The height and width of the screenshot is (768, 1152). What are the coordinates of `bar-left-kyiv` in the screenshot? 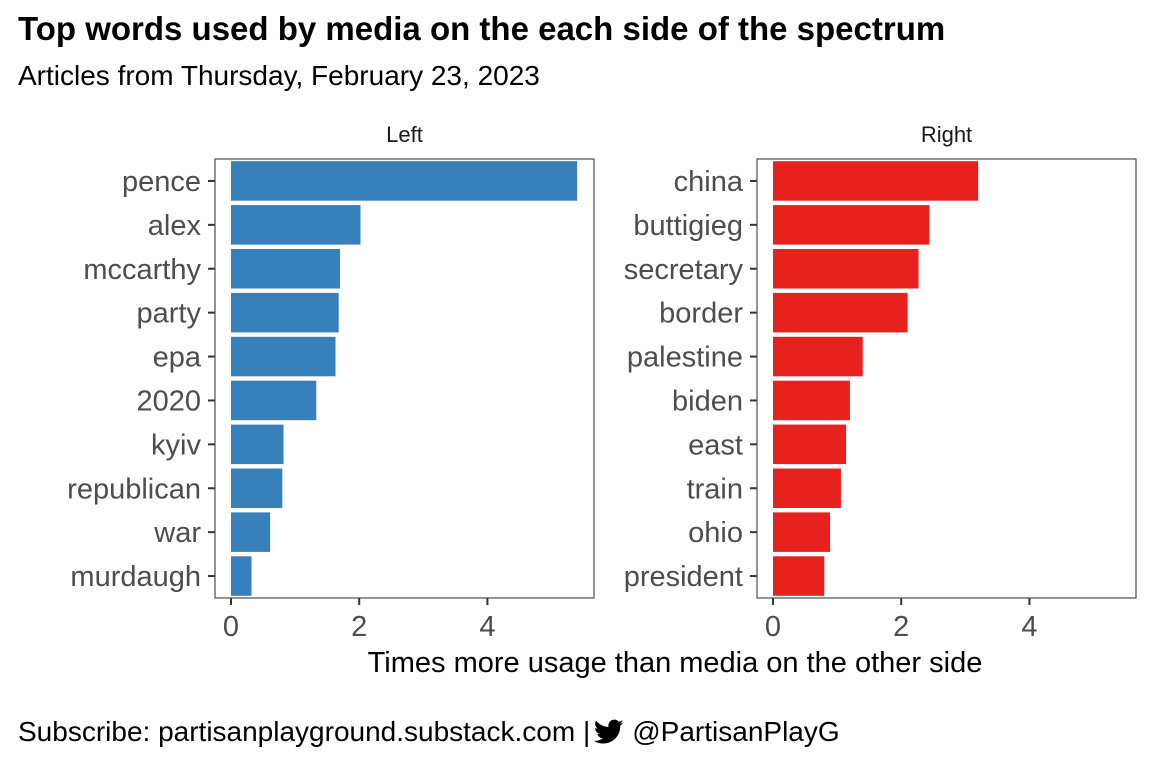 It's located at (257, 444).